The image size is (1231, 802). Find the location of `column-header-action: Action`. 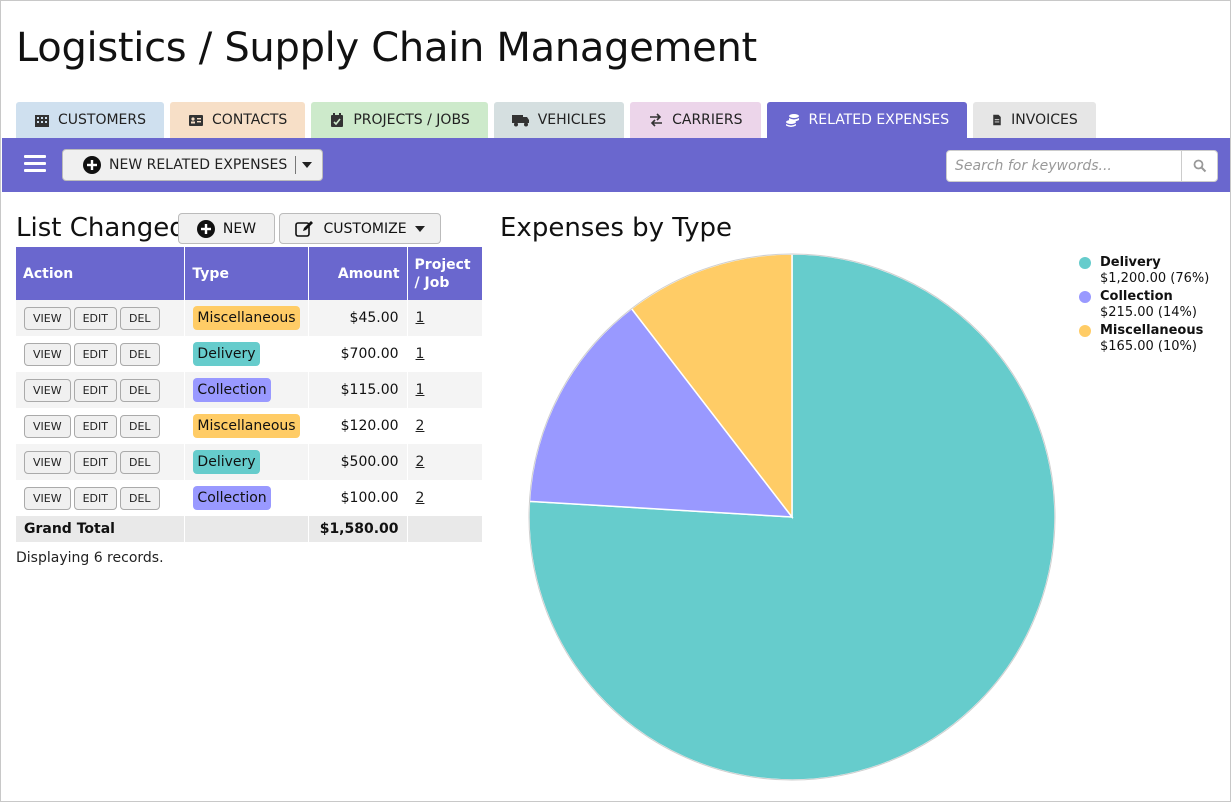

column-header-action: Action is located at coordinates (101, 273).